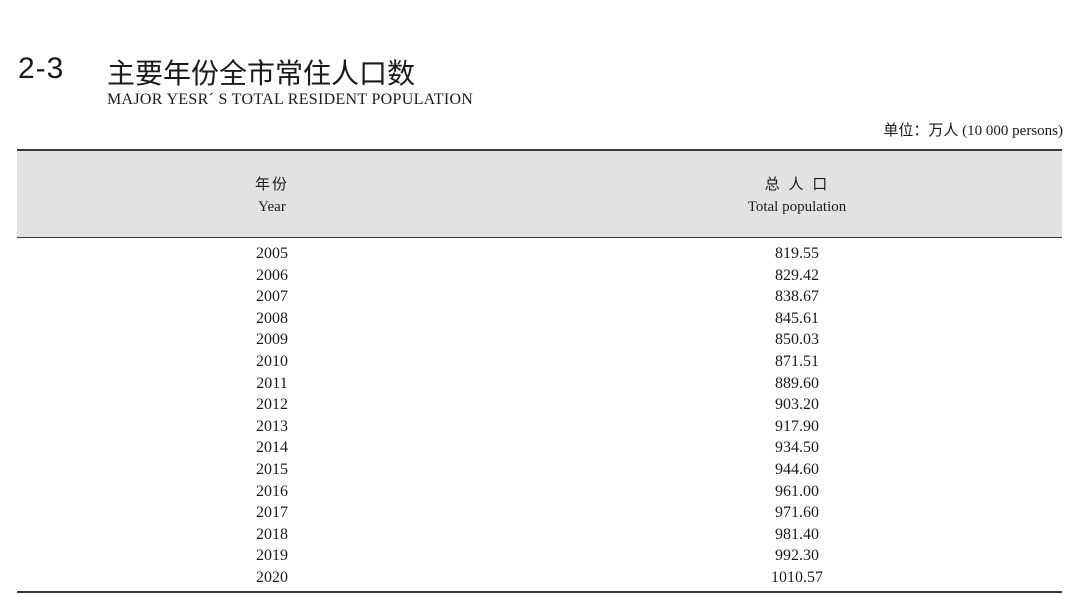 Image resolution: width=1080 pixels, height=594 pixels. What do you see at coordinates (797, 196) in the screenshot?
I see `population-column-header: 总 人 口 Total population` at bounding box center [797, 196].